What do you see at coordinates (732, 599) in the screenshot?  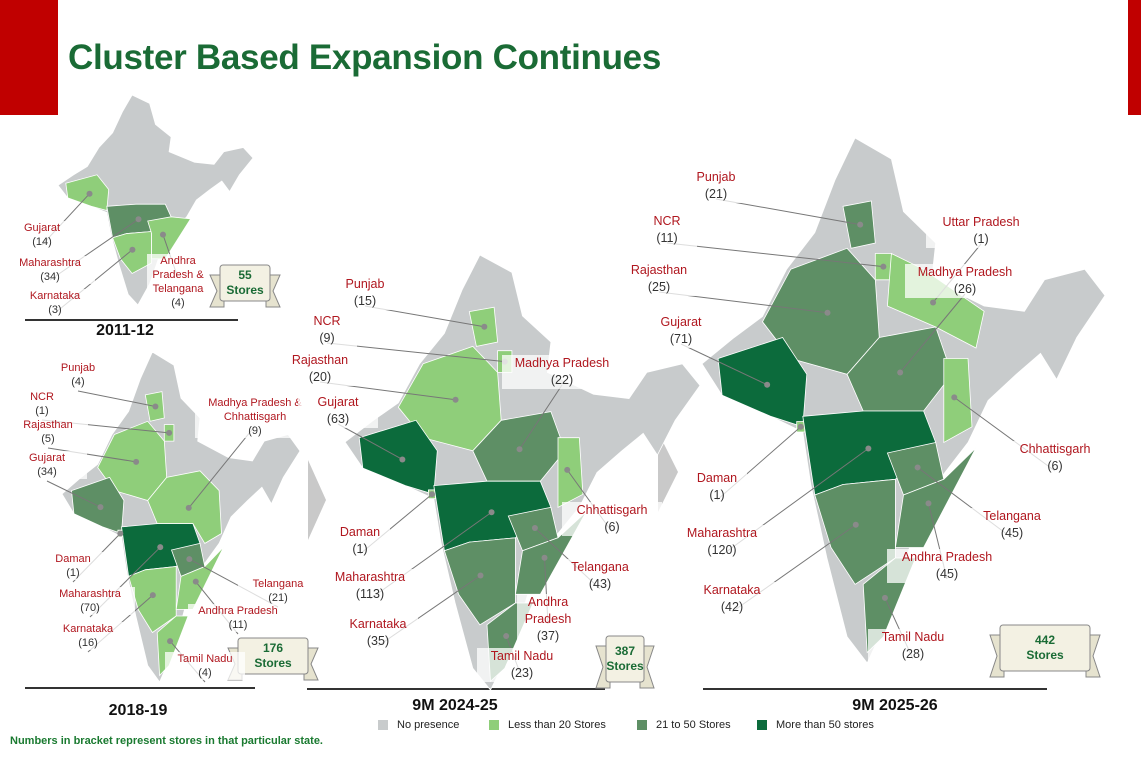 I see `state-label: Karnataka (42)` at bounding box center [732, 599].